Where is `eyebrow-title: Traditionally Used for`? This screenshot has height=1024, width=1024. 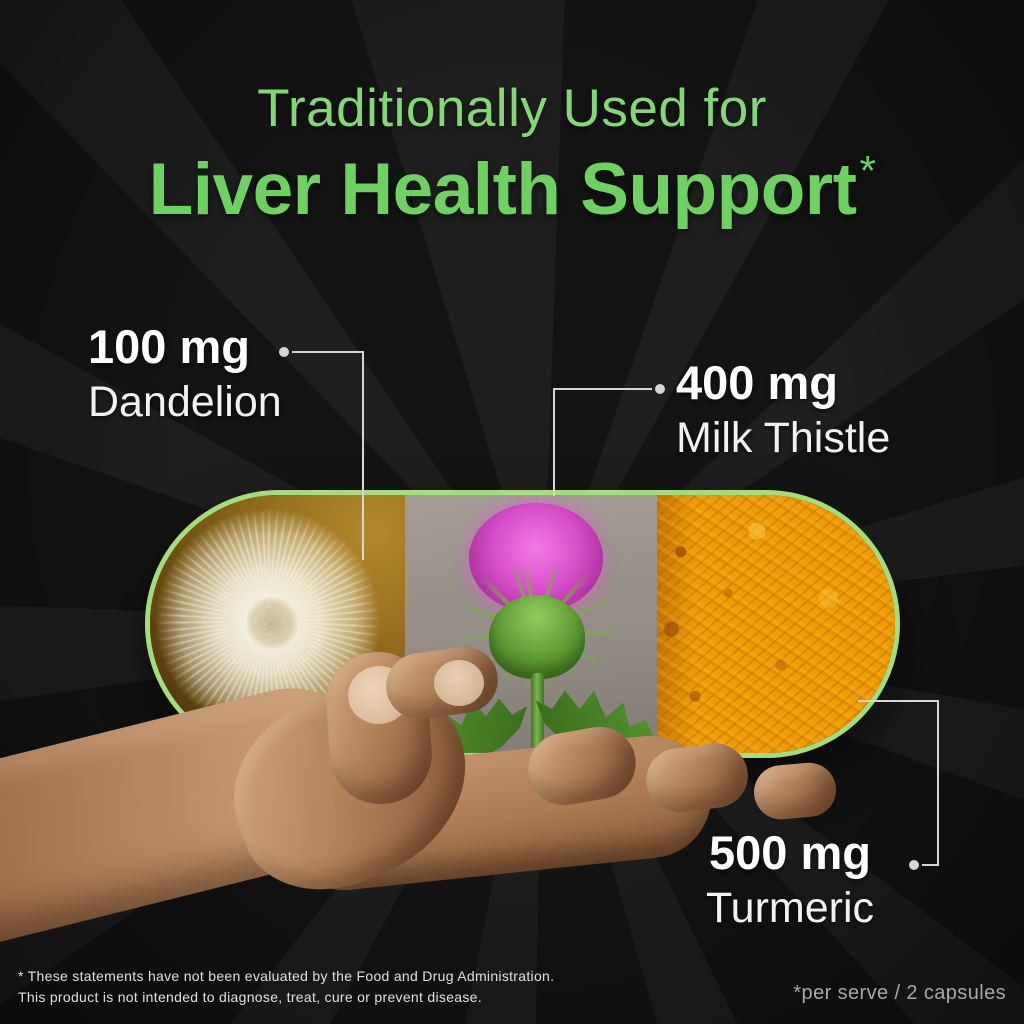 eyebrow-title: Traditionally Used for is located at coordinates (512, 108).